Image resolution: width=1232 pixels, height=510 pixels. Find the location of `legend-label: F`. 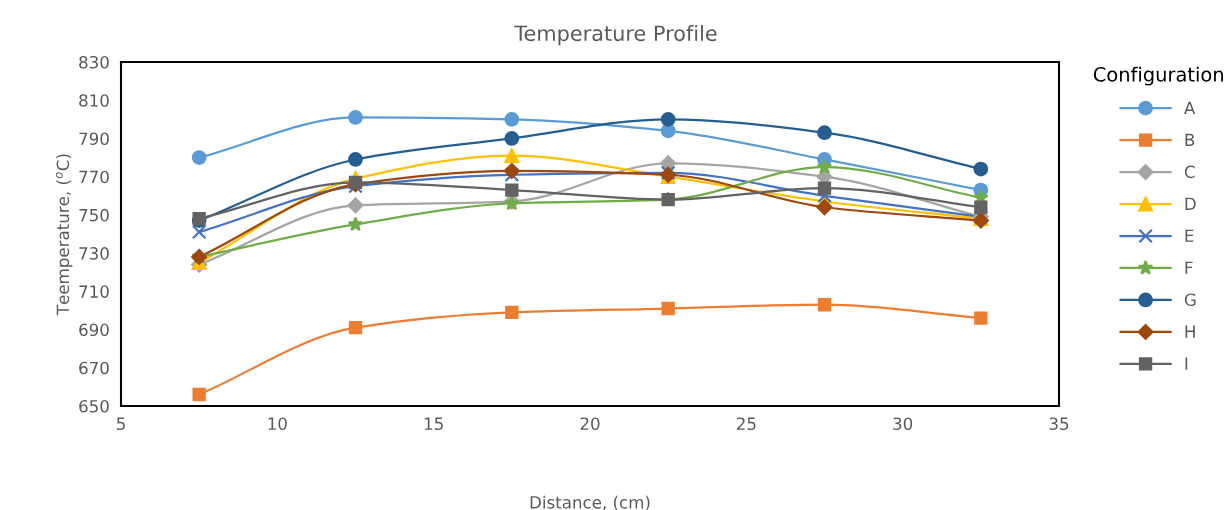

legend-label: F is located at coordinates (1189, 267).